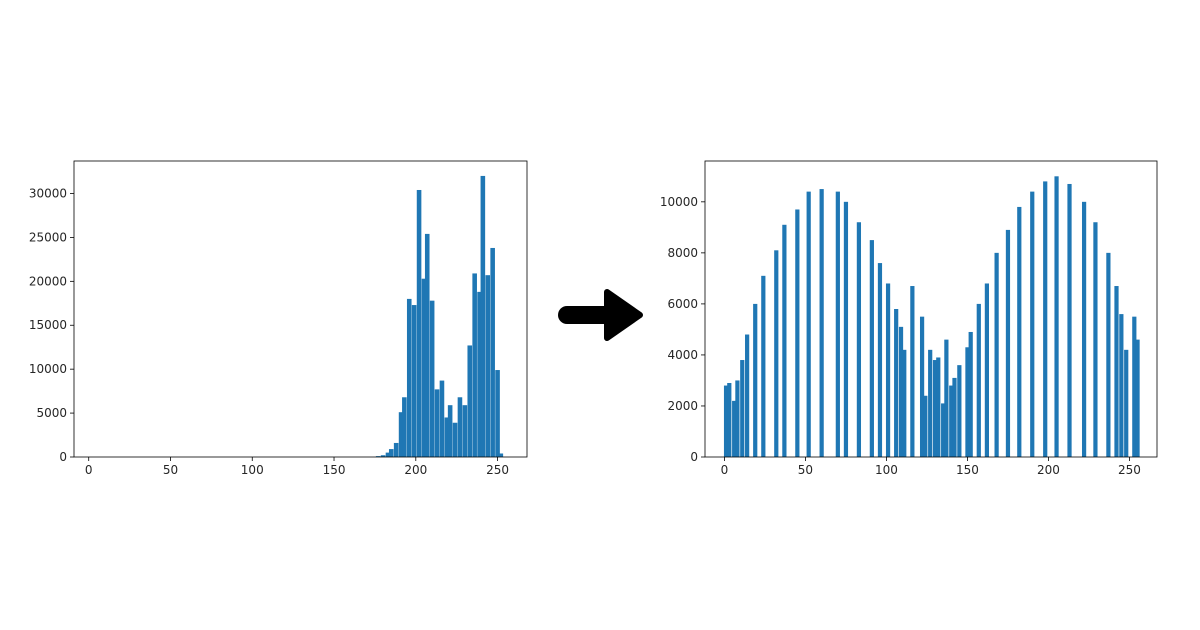 This screenshot has width=1200, height=630. What do you see at coordinates (682, 304) in the screenshot?
I see `y-tick-label: 6000` at bounding box center [682, 304].